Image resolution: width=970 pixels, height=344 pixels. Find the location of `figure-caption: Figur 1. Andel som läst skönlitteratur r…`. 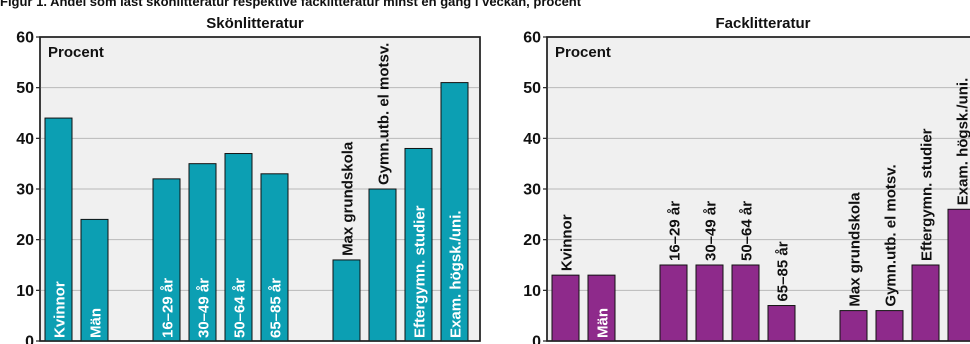

figure-caption: Figur 1. Andel som läst skönlitteratur r… is located at coordinates (291, 4).